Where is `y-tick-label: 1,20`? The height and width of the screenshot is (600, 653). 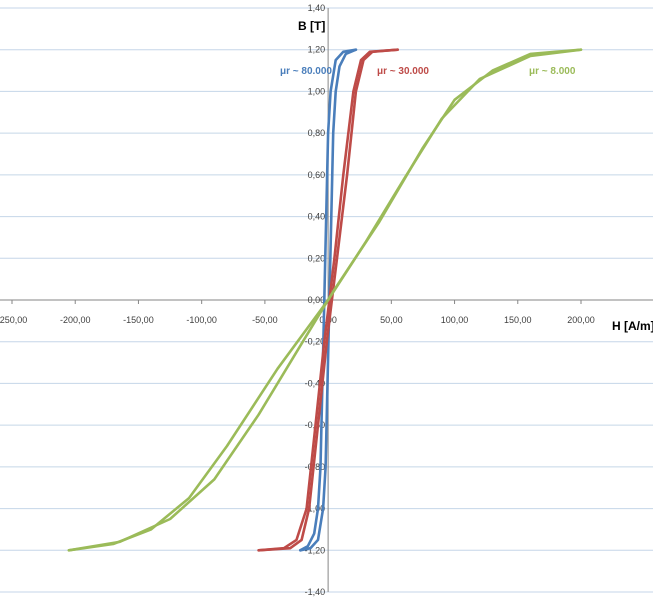 y-tick-label: 1,20 is located at coordinates (317, 50).